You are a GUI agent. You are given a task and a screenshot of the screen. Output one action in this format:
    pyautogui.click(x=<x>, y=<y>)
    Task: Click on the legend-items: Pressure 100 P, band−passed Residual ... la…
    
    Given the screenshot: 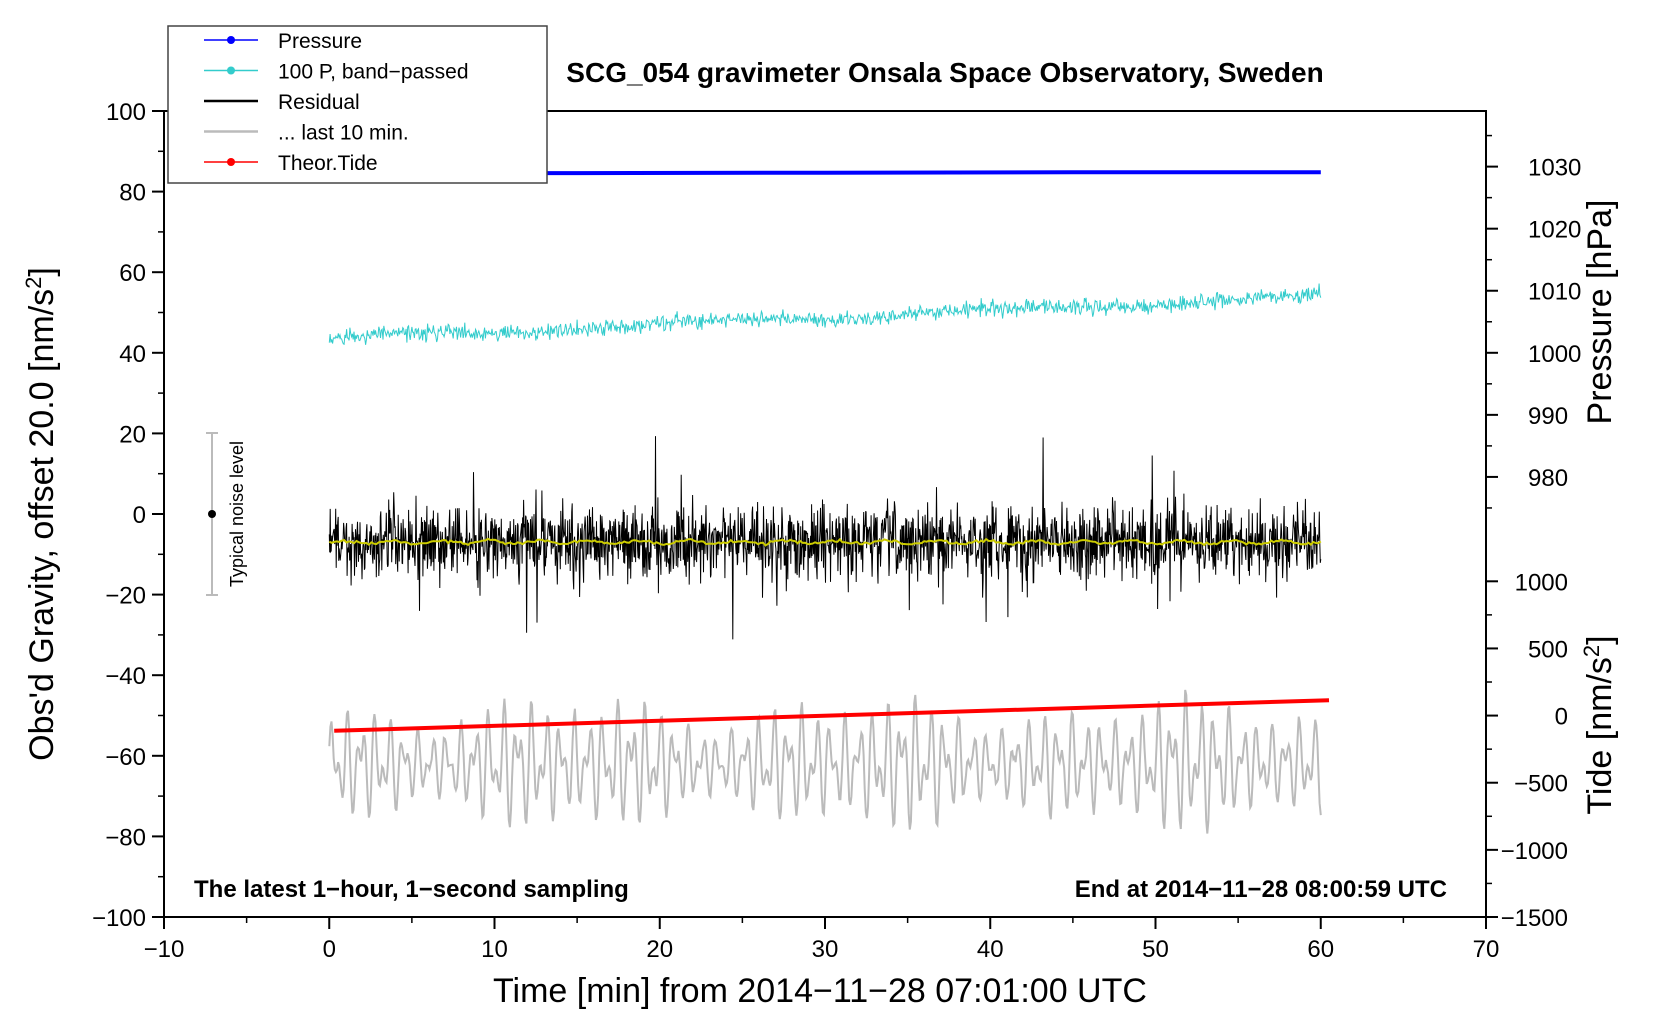 What is the action you would take?
    pyautogui.click(x=336, y=102)
    